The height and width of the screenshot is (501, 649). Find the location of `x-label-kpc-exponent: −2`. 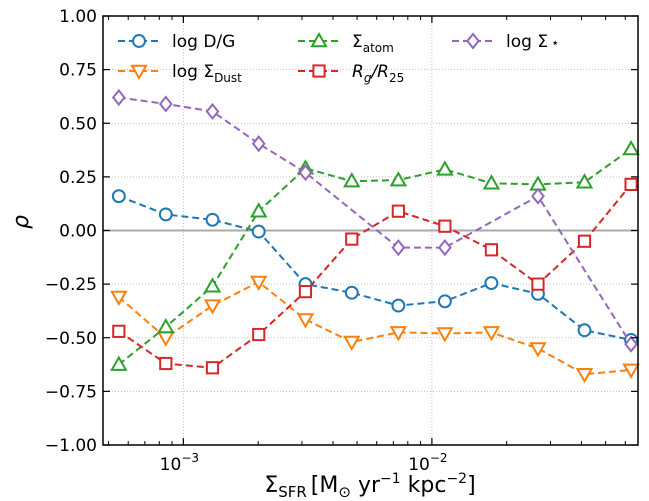

x-label-kpc-exponent: −2 is located at coordinates (456, 479).